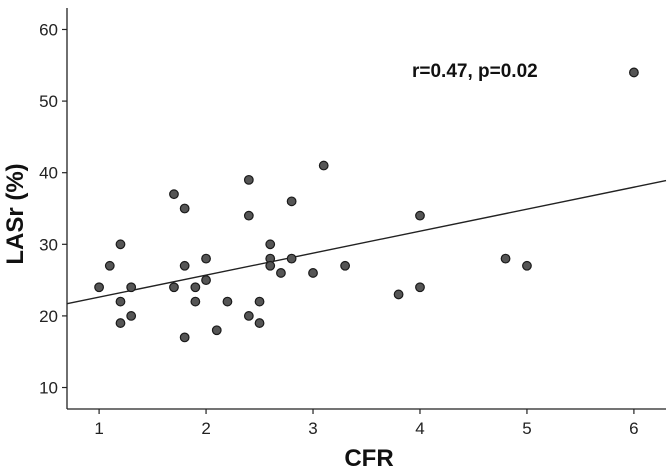  I want to click on x-tick-label: 6, so click(633, 428).